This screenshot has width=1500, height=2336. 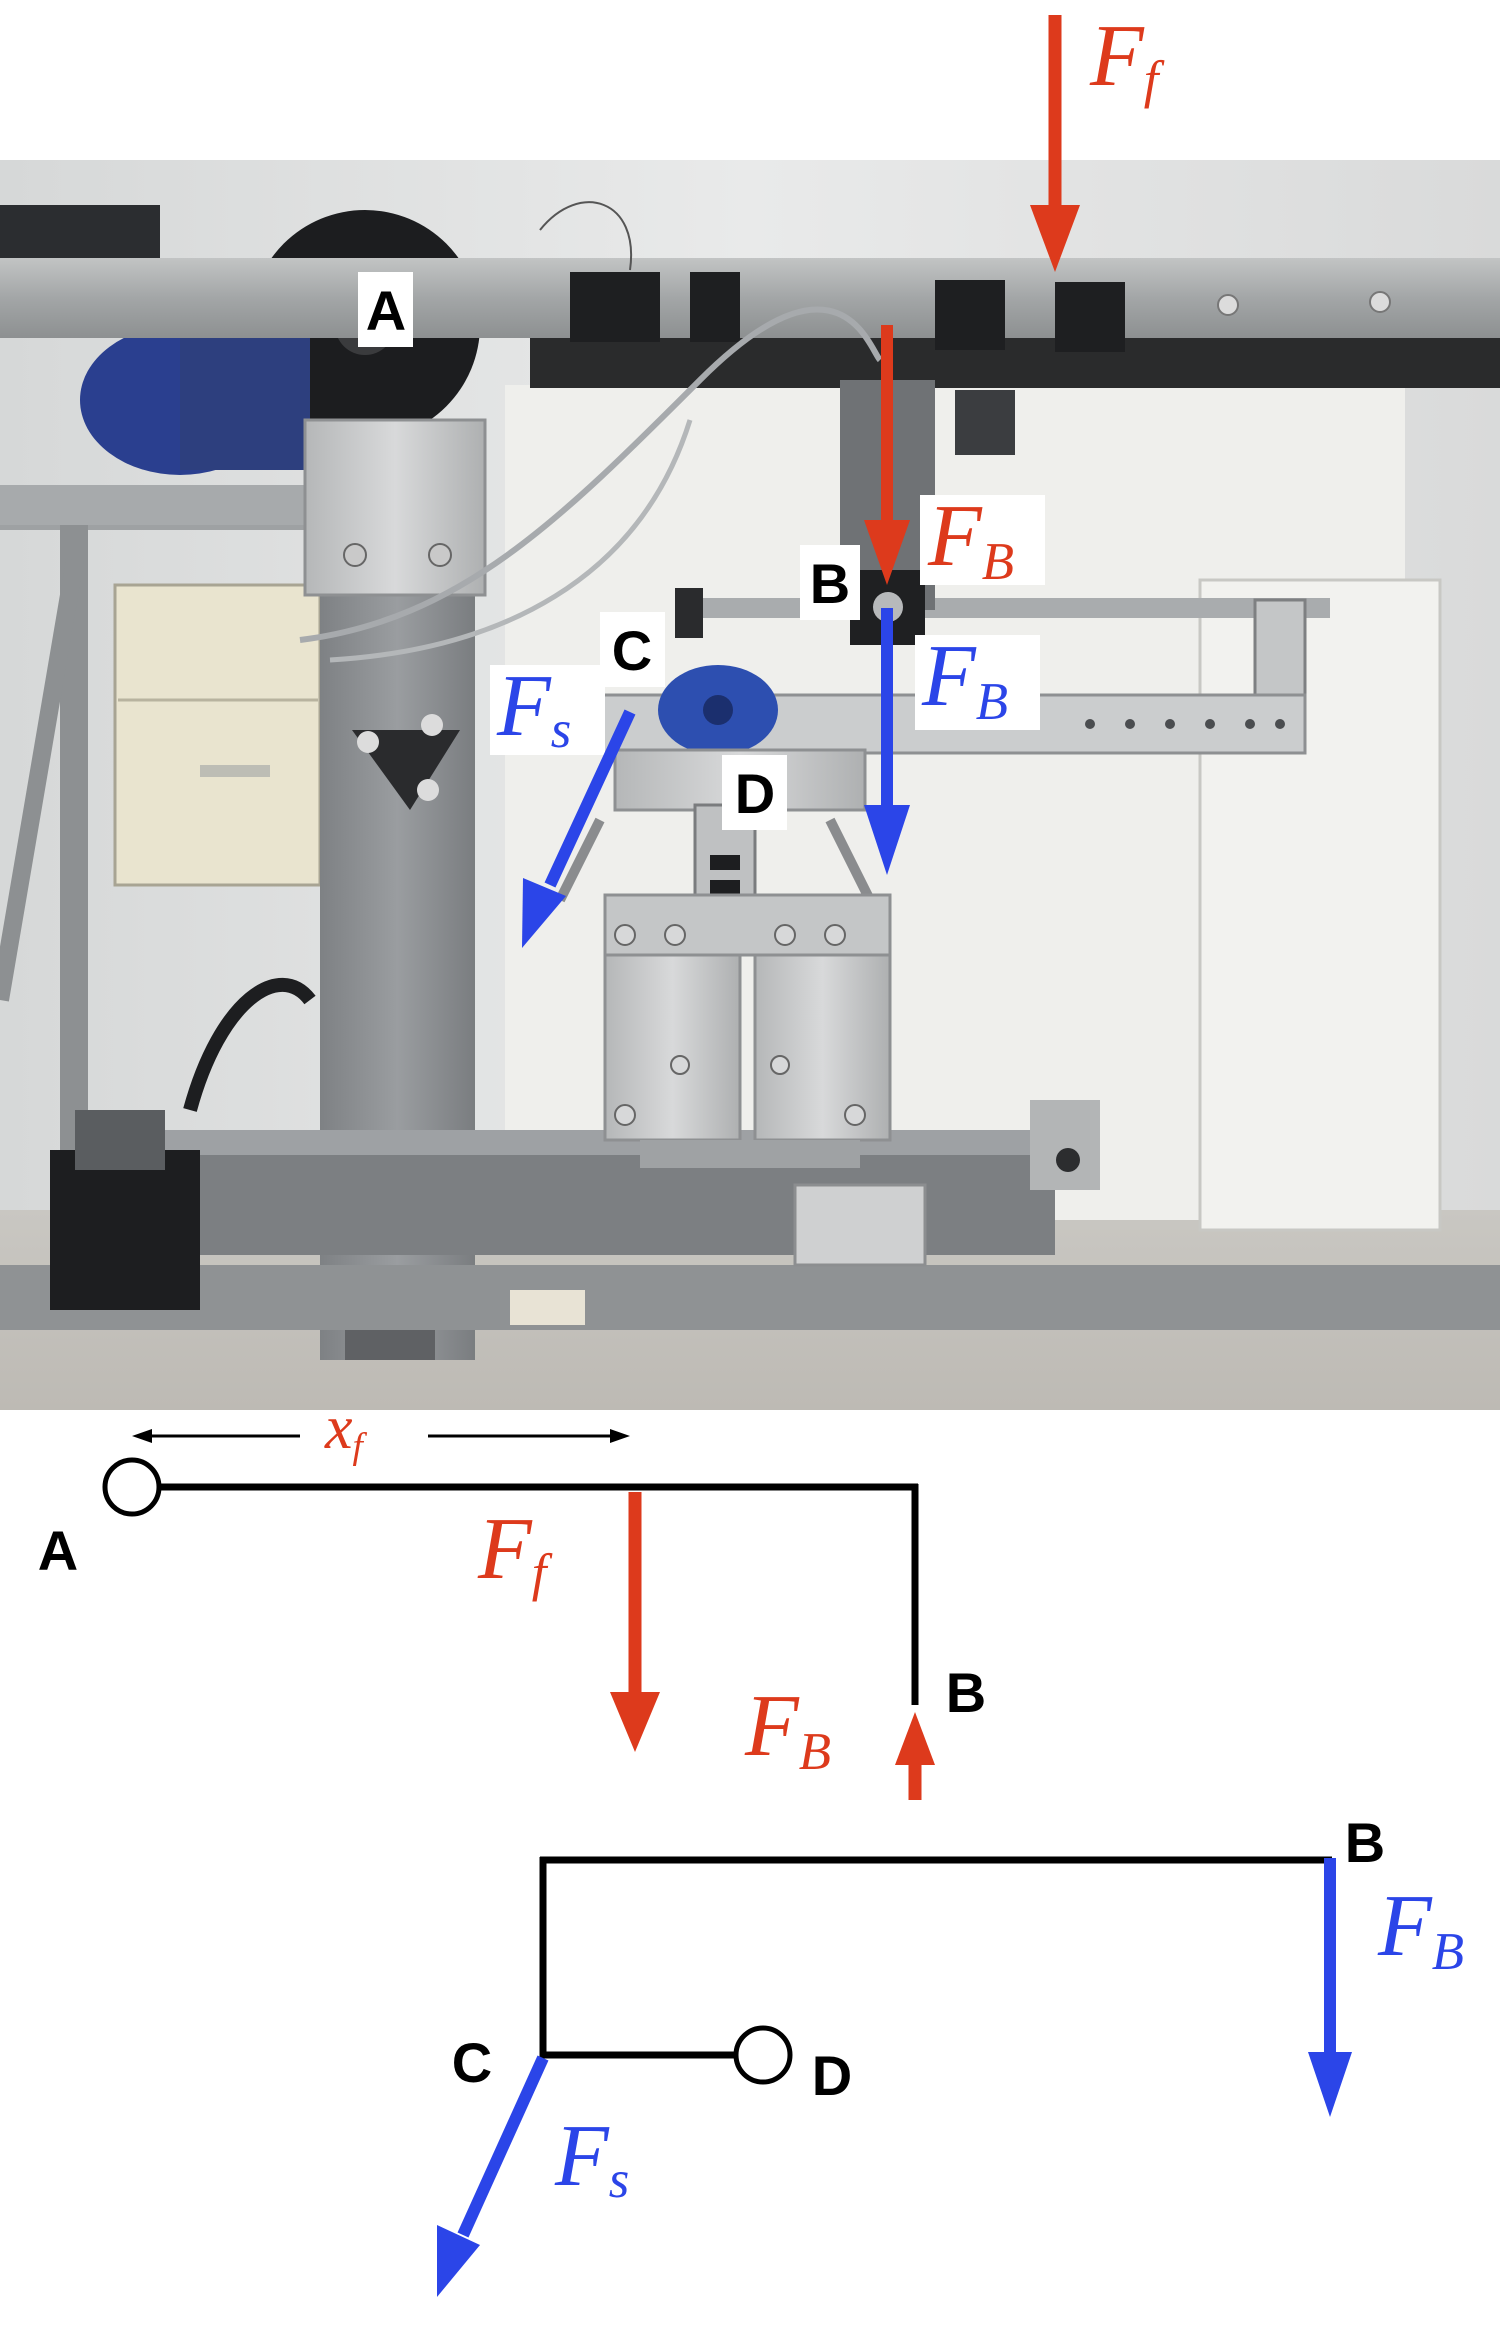 What do you see at coordinates (750, 1154) in the screenshot?
I see `block-base` at bounding box center [750, 1154].